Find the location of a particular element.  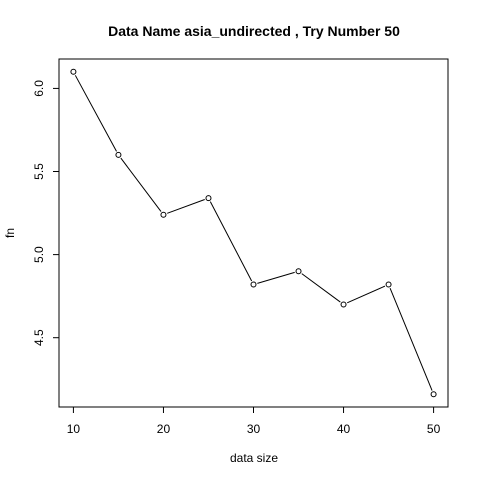

x-axis-label: data size is located at coordinates (254, 458).